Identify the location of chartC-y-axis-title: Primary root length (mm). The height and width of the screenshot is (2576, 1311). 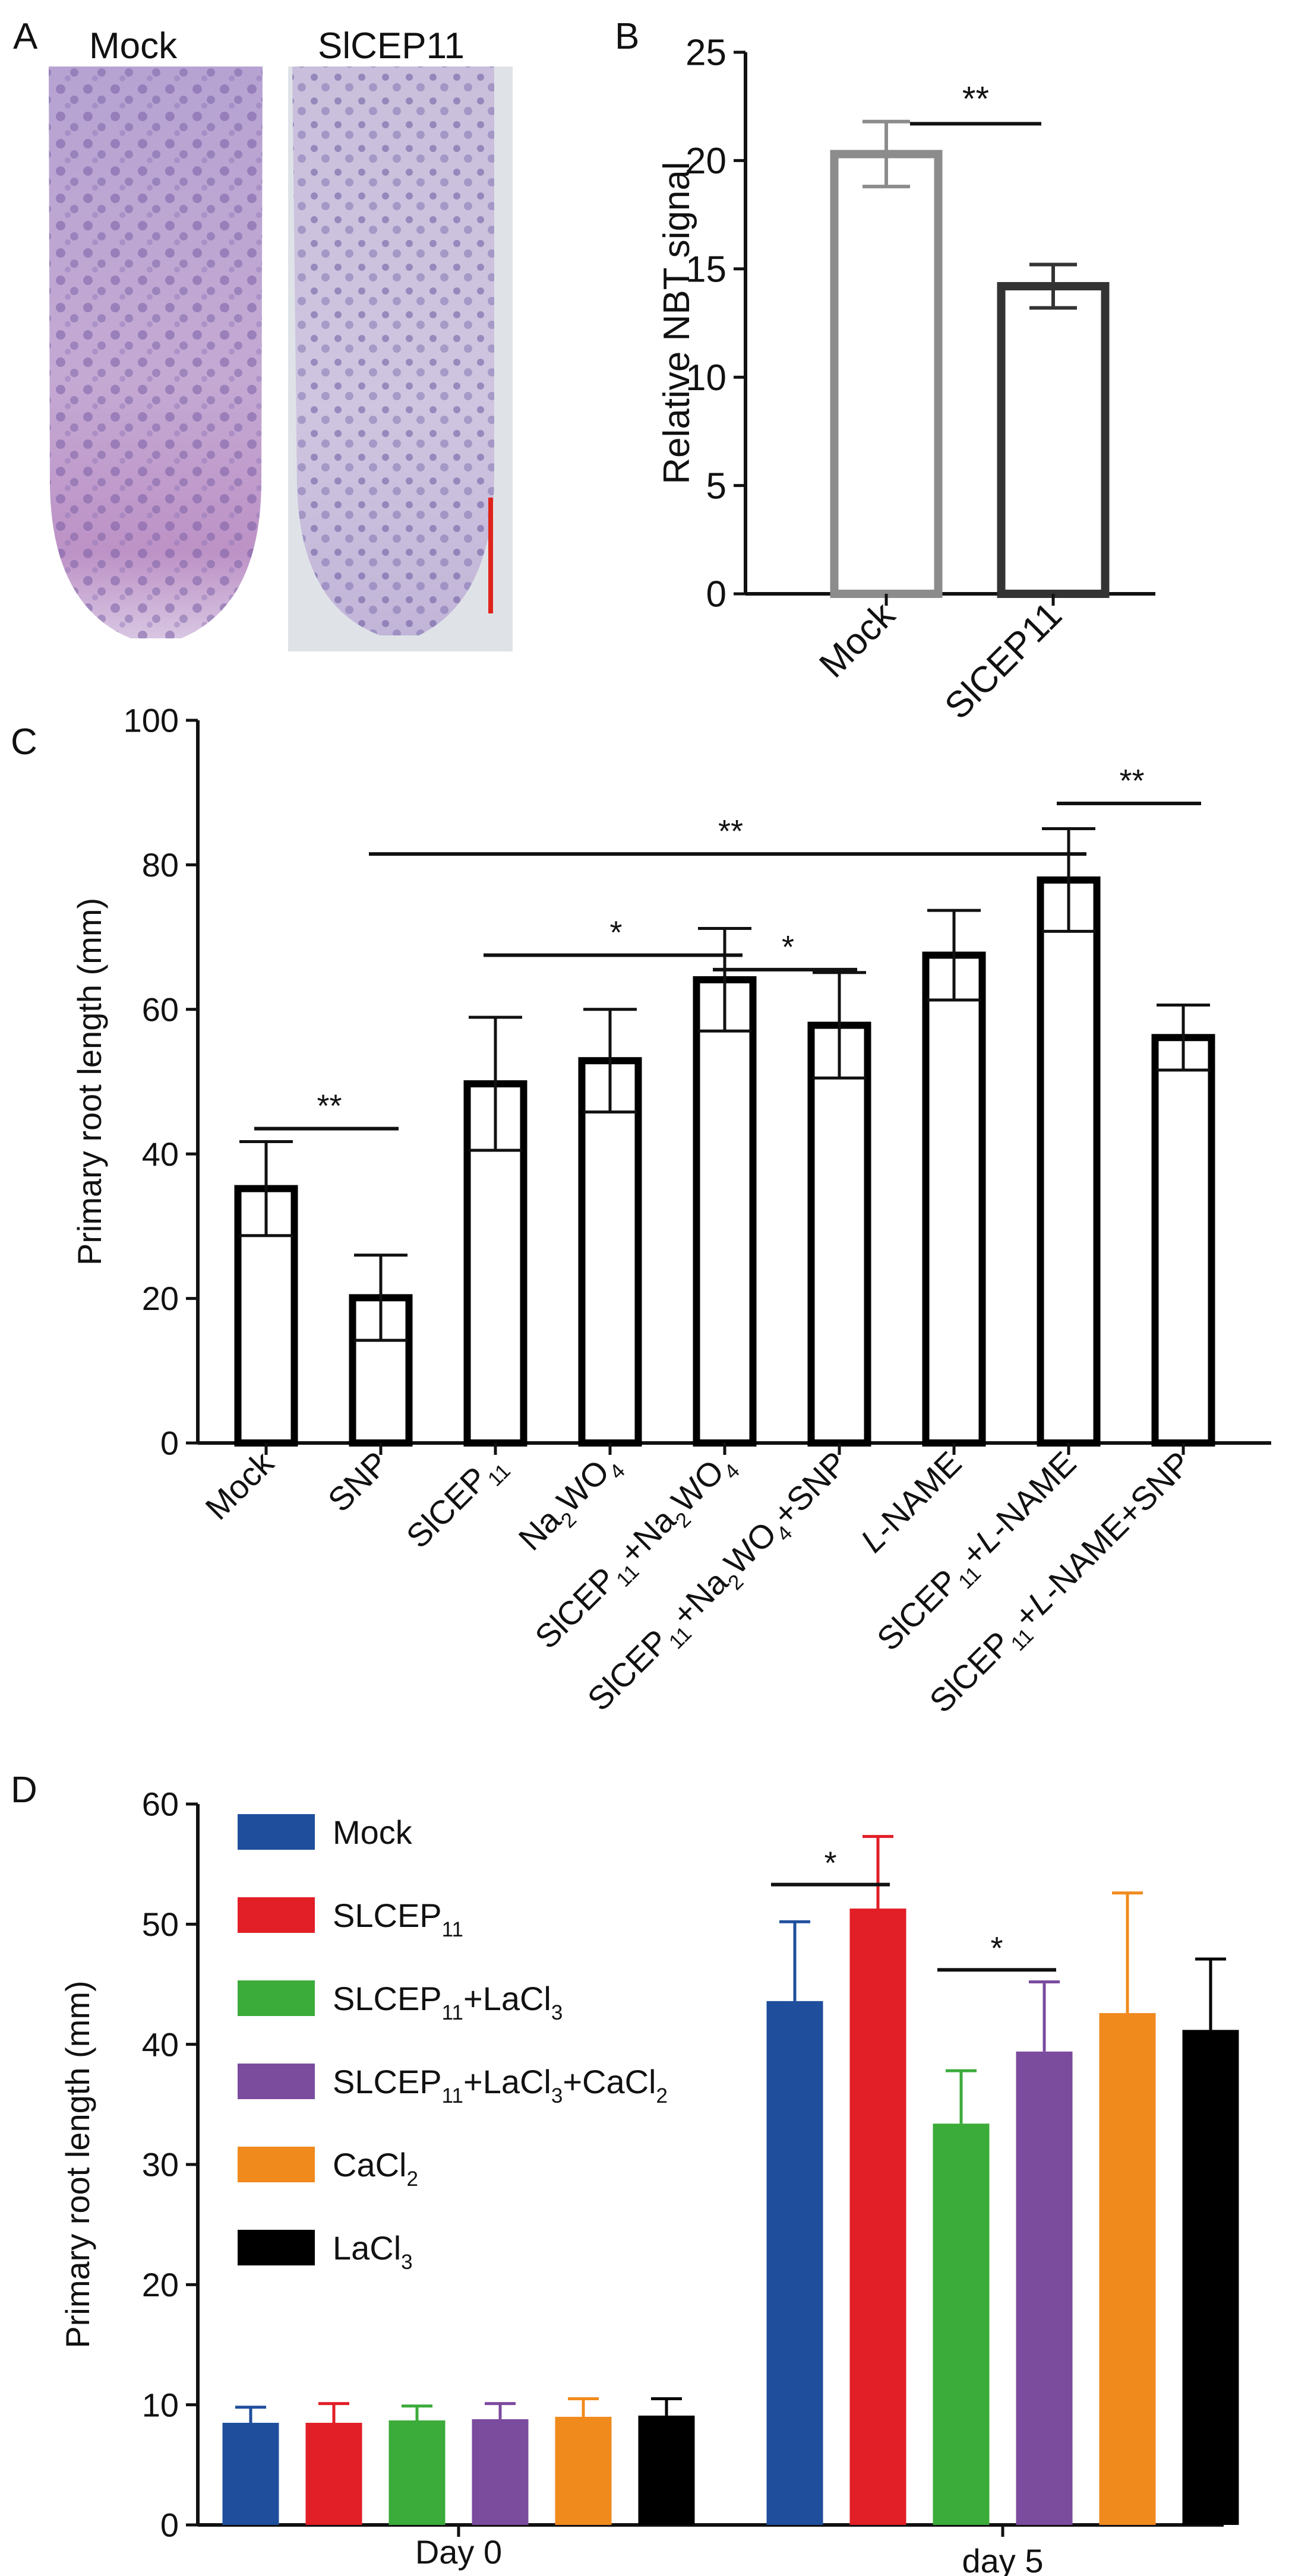
(89, 1081).